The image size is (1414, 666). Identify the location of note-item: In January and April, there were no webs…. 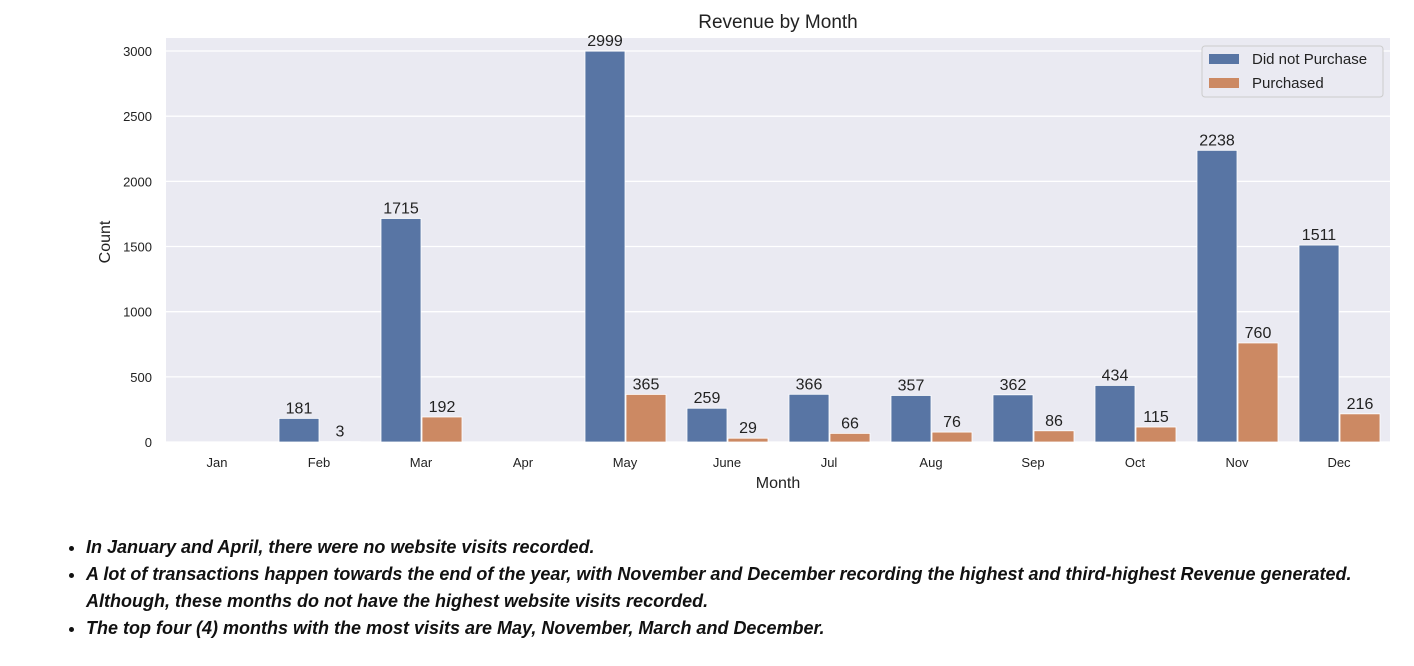
(750, 547).